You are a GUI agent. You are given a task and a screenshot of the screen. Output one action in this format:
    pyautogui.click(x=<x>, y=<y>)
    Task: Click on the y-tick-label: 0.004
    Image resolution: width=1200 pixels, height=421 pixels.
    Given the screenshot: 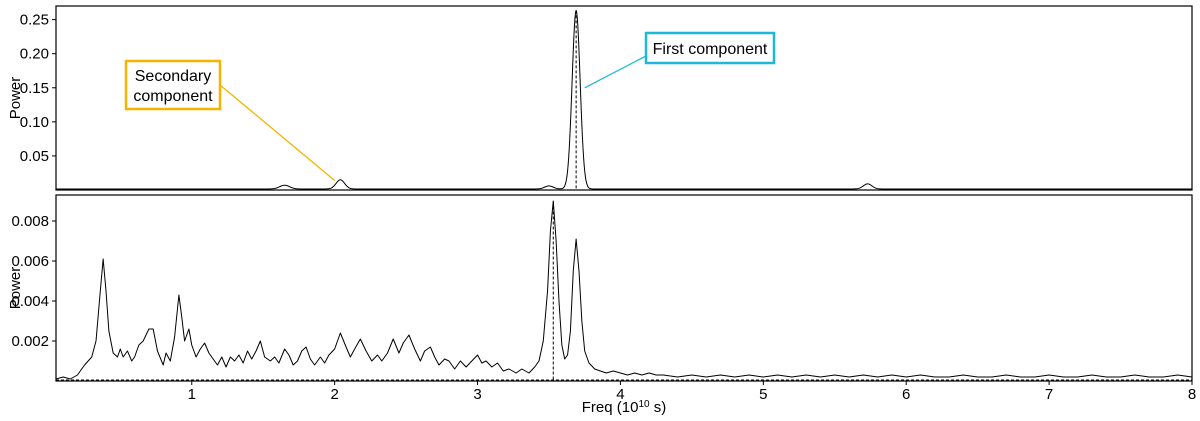 What is the action you would take?
    pyautogui.click(x=30, y=301)
    